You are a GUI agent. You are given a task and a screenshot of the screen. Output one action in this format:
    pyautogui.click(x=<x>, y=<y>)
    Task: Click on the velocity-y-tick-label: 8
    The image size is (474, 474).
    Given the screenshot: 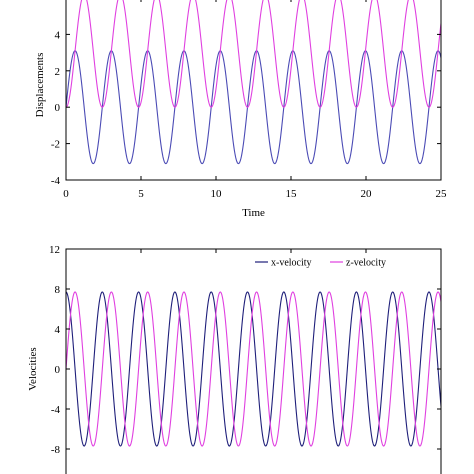 What is the action you would take?
    pyautogui.click(x=58, y=290)
    